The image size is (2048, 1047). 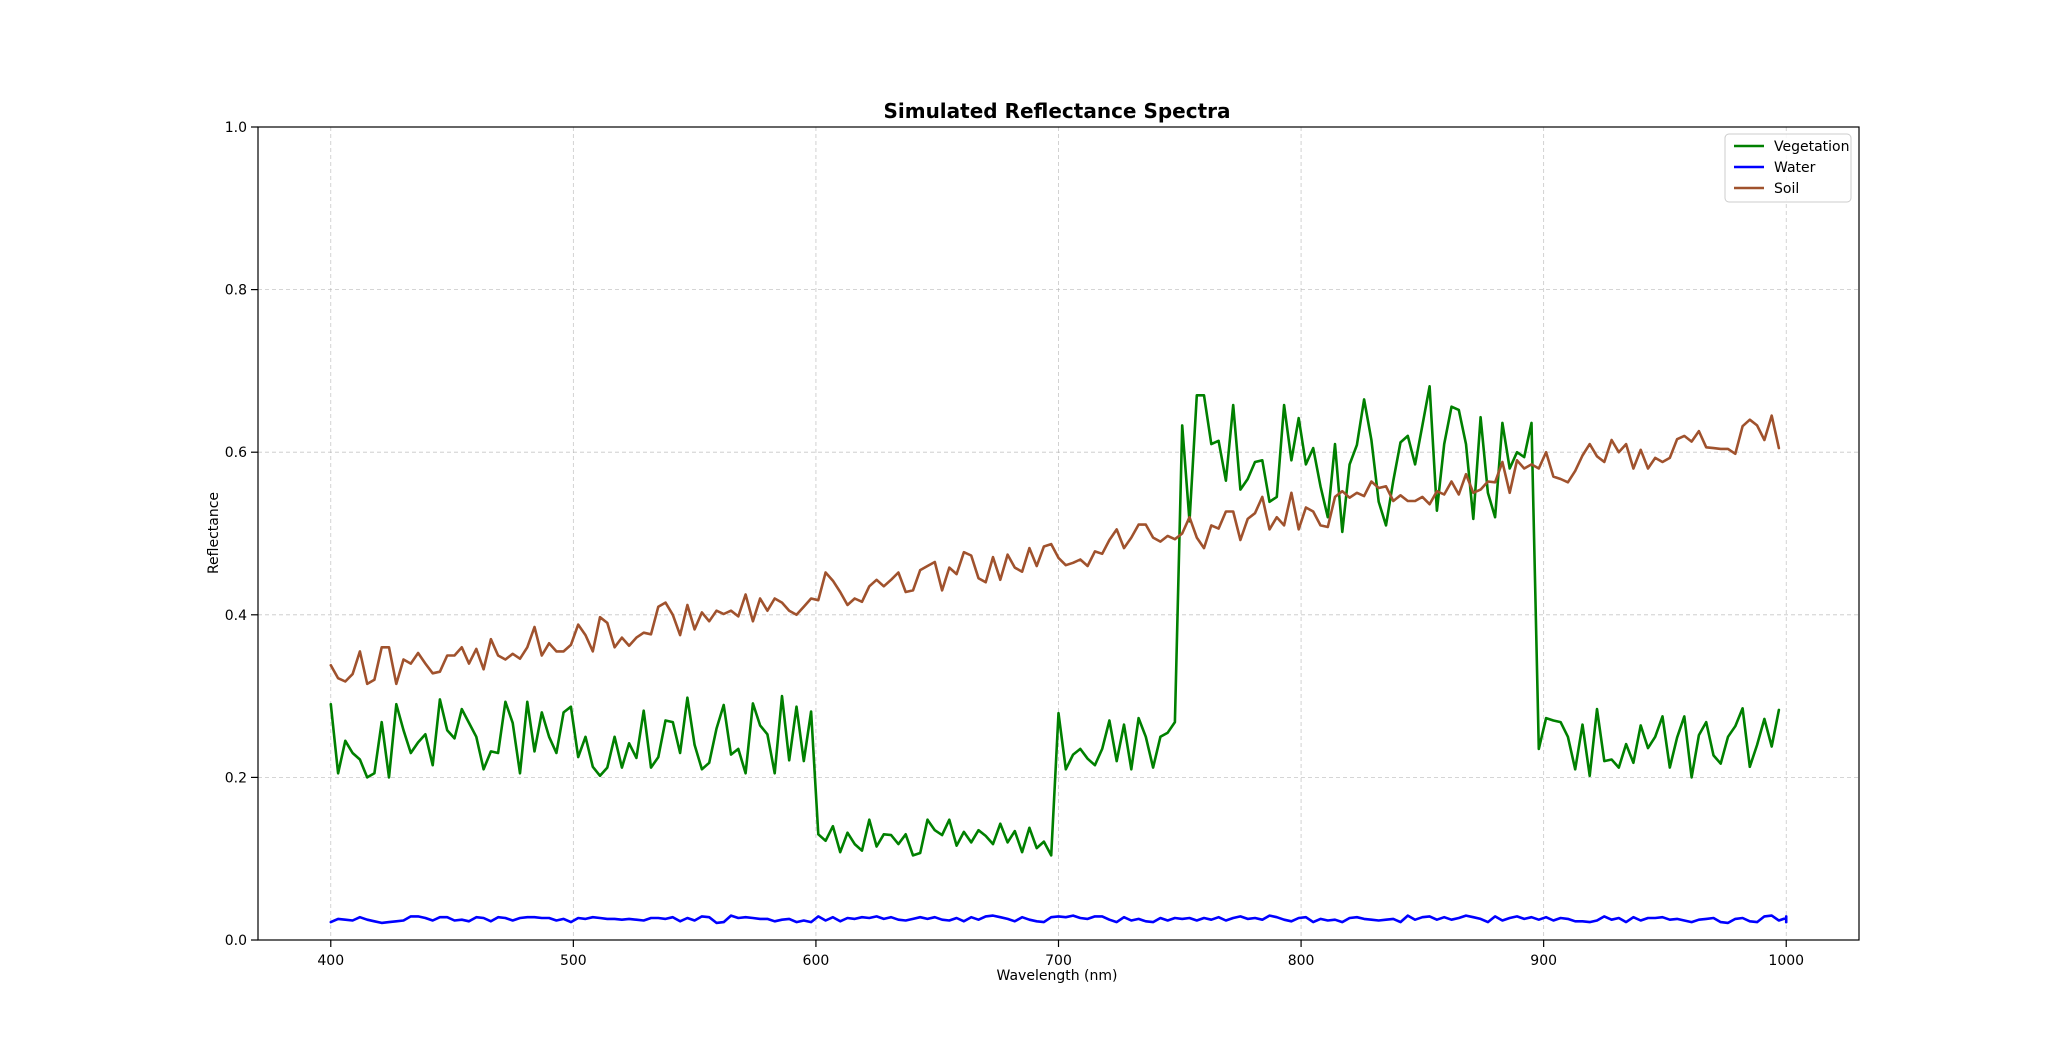 I want to click on x-tick-label: 900, so click(x=1543, y=961).